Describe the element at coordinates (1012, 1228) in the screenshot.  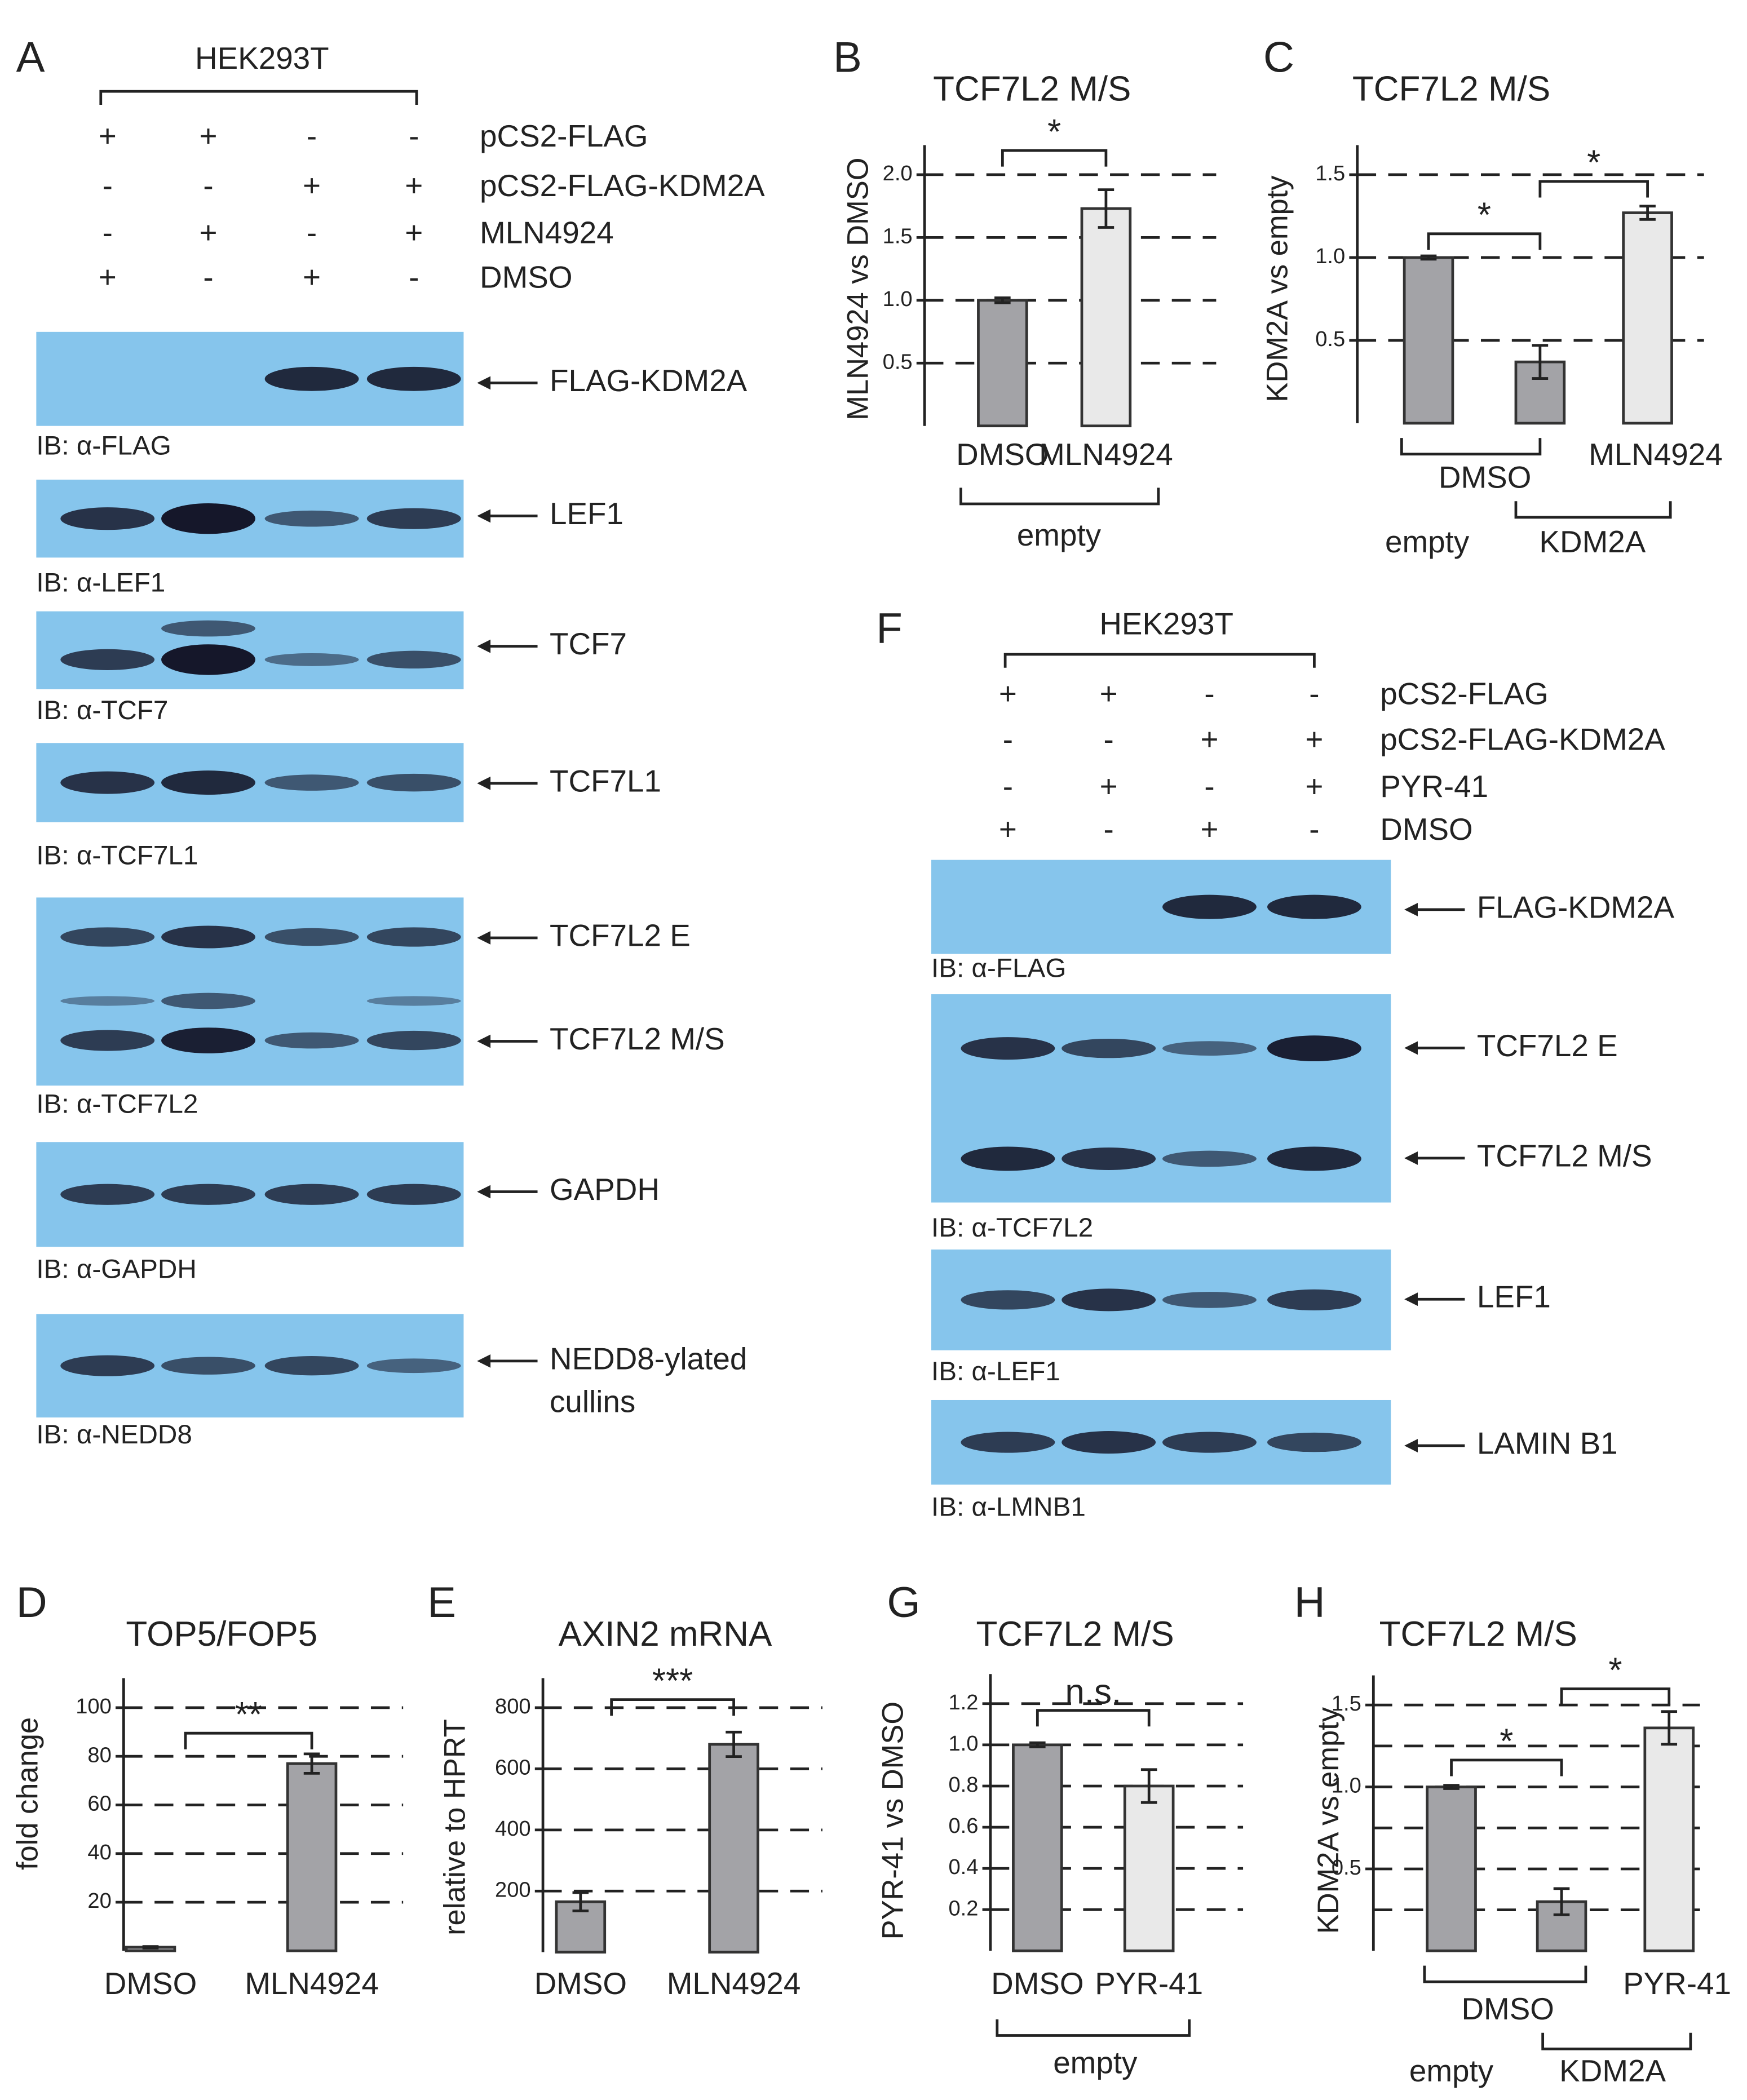
I see `antibody-label: IB: α-TCF7L2` at that location.